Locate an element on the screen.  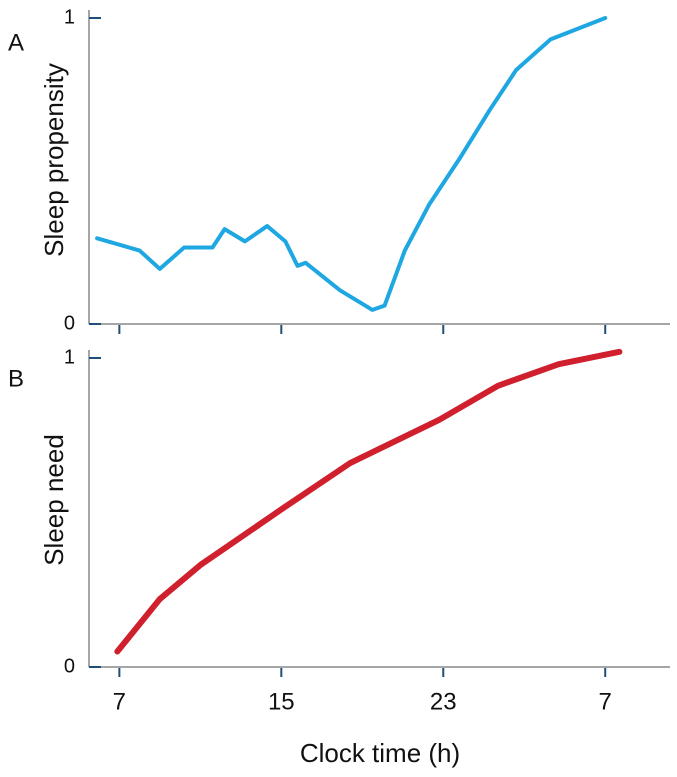
y-axis-label: Sleep propensity is located at coordinates (54, 160).